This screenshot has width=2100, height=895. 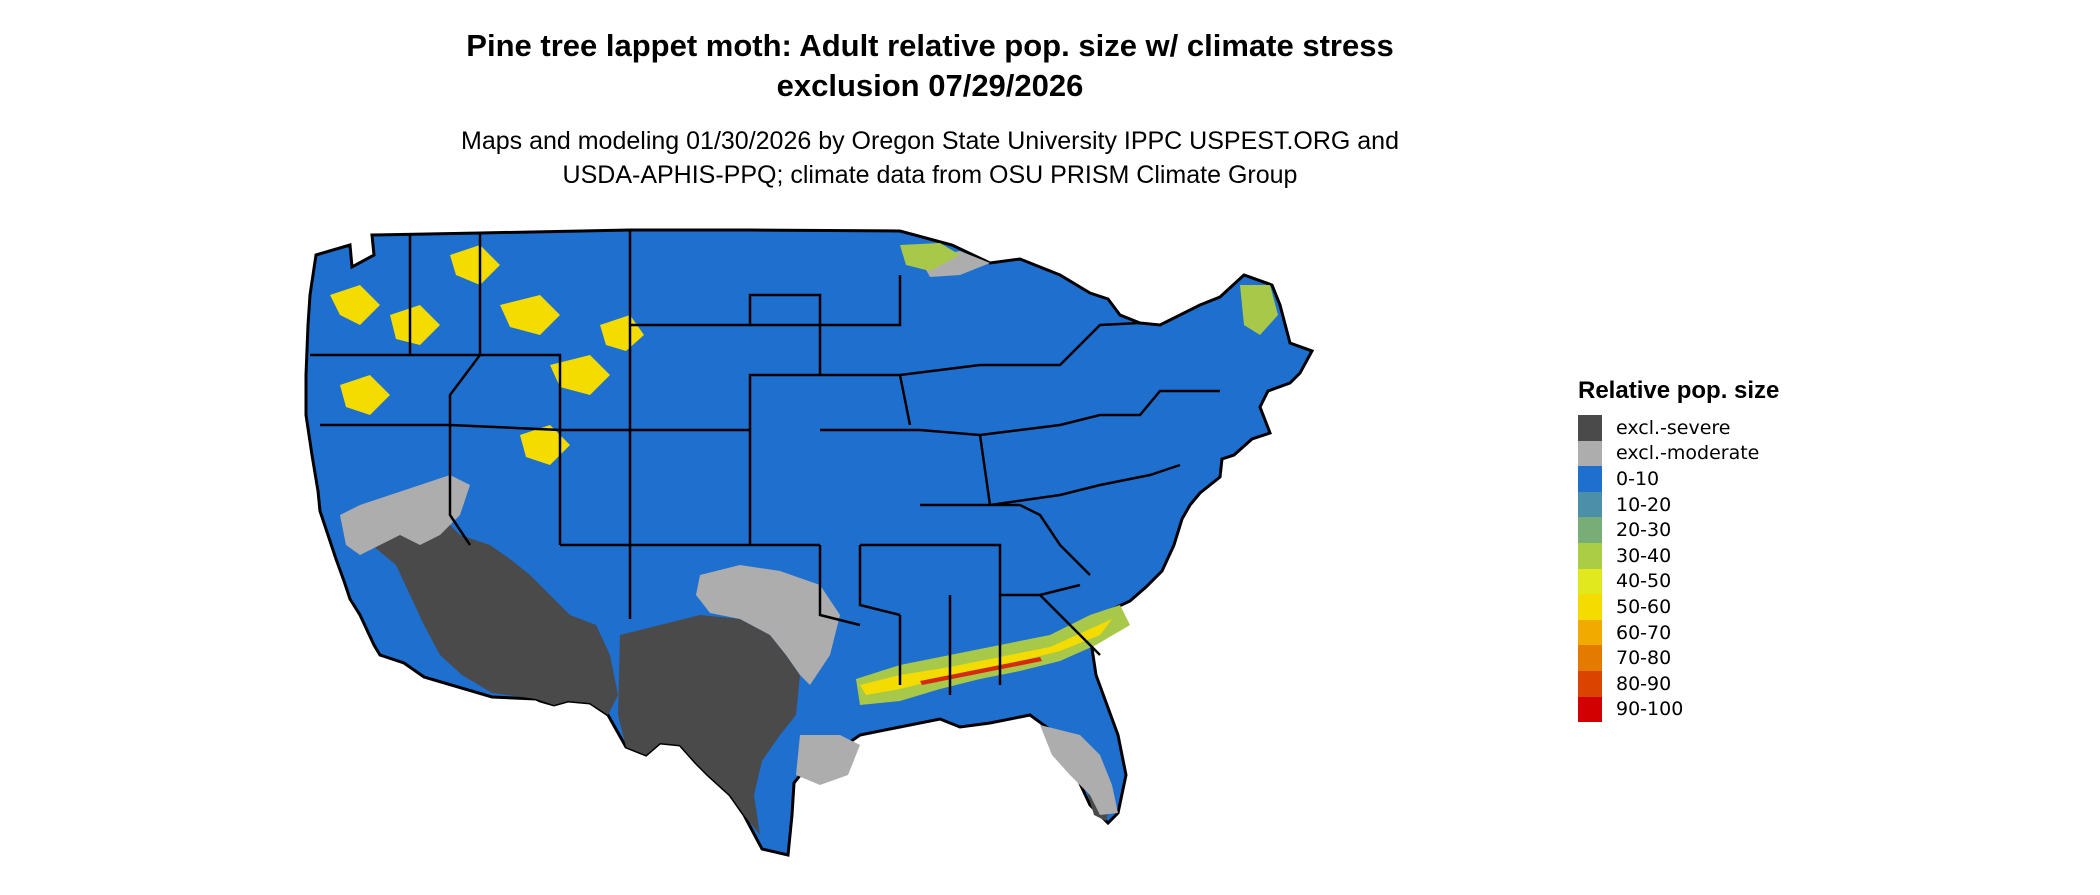 I want to click on legend-label: 30-40, so click(x=1644, y=555).